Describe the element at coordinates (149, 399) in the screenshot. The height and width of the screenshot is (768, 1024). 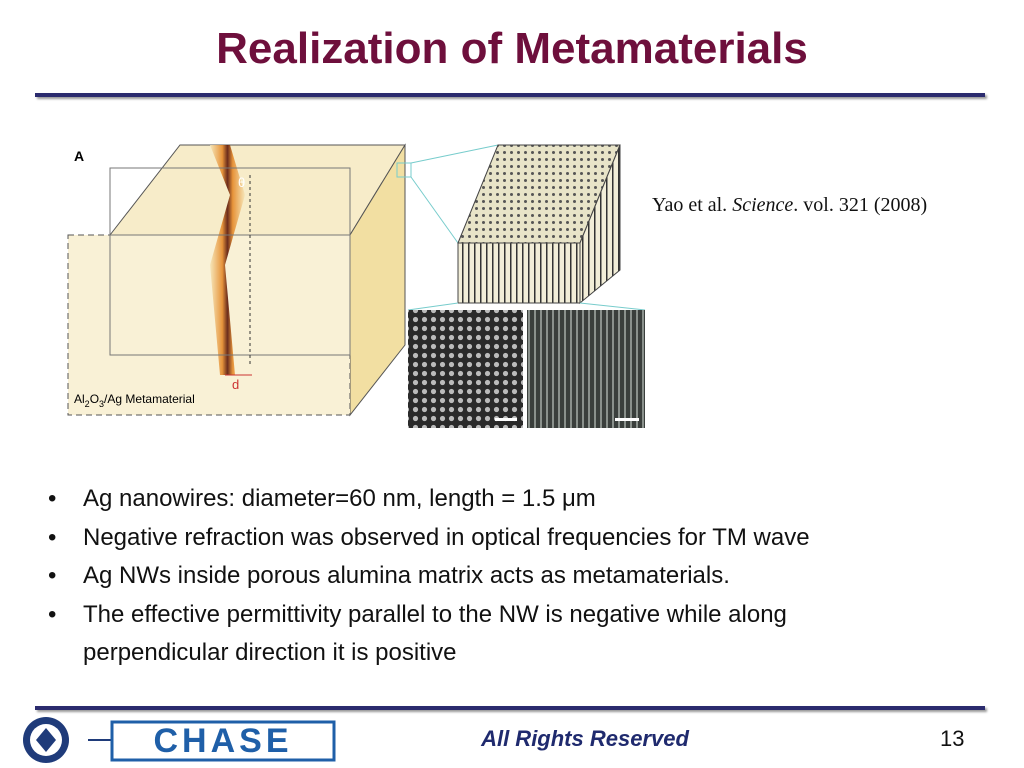
I see `material-part: /Ag Metamaterial` at that location.